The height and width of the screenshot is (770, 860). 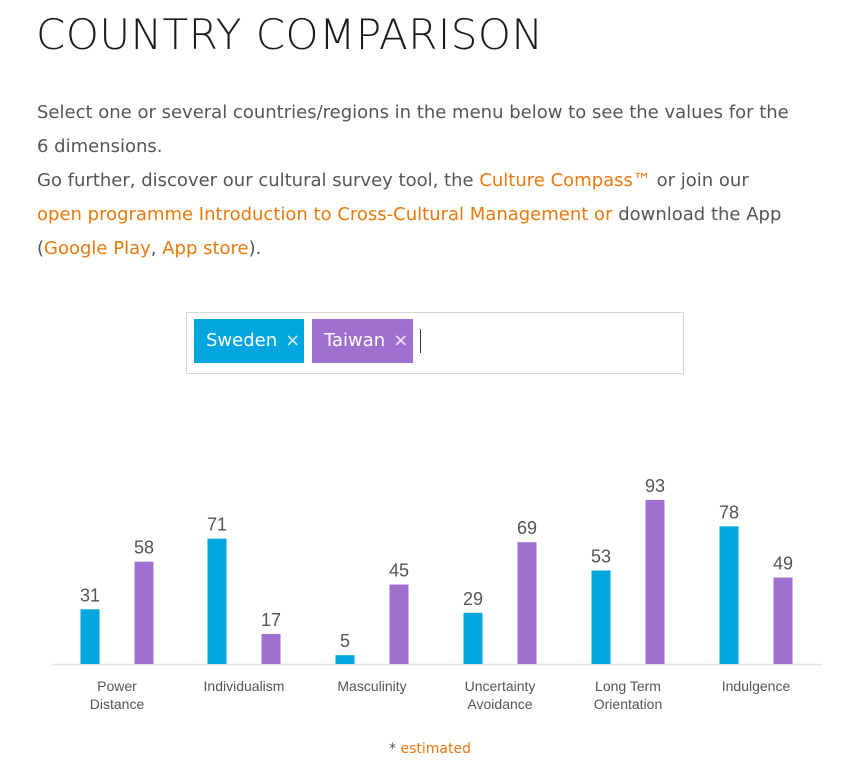 What do you see at coordinates (527, 528) in the screenshot?
I see `data-label-taiwan-3: 69` at bounding box center [527, 528].